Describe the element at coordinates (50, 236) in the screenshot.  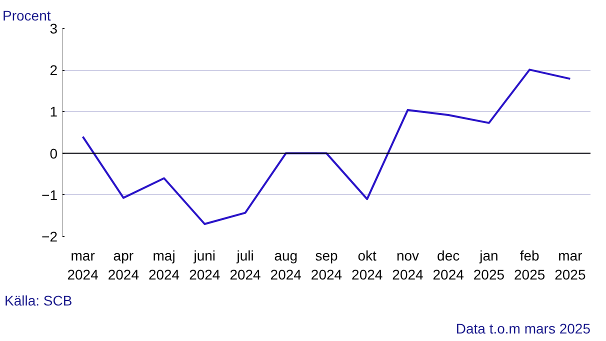
I see `y-tick-label: −2` at that location.